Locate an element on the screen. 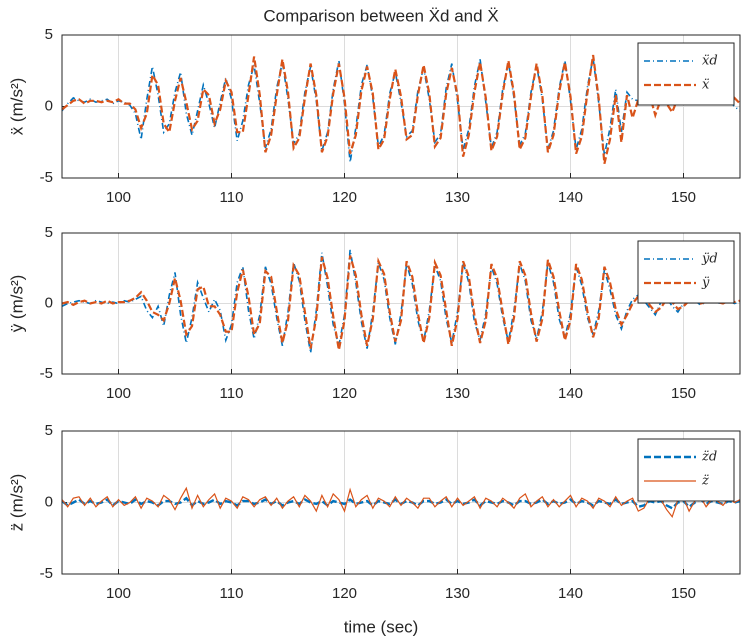 This screenshot has height=644, width=744. legend-label: z̈ is located at coordinates (705, 481).